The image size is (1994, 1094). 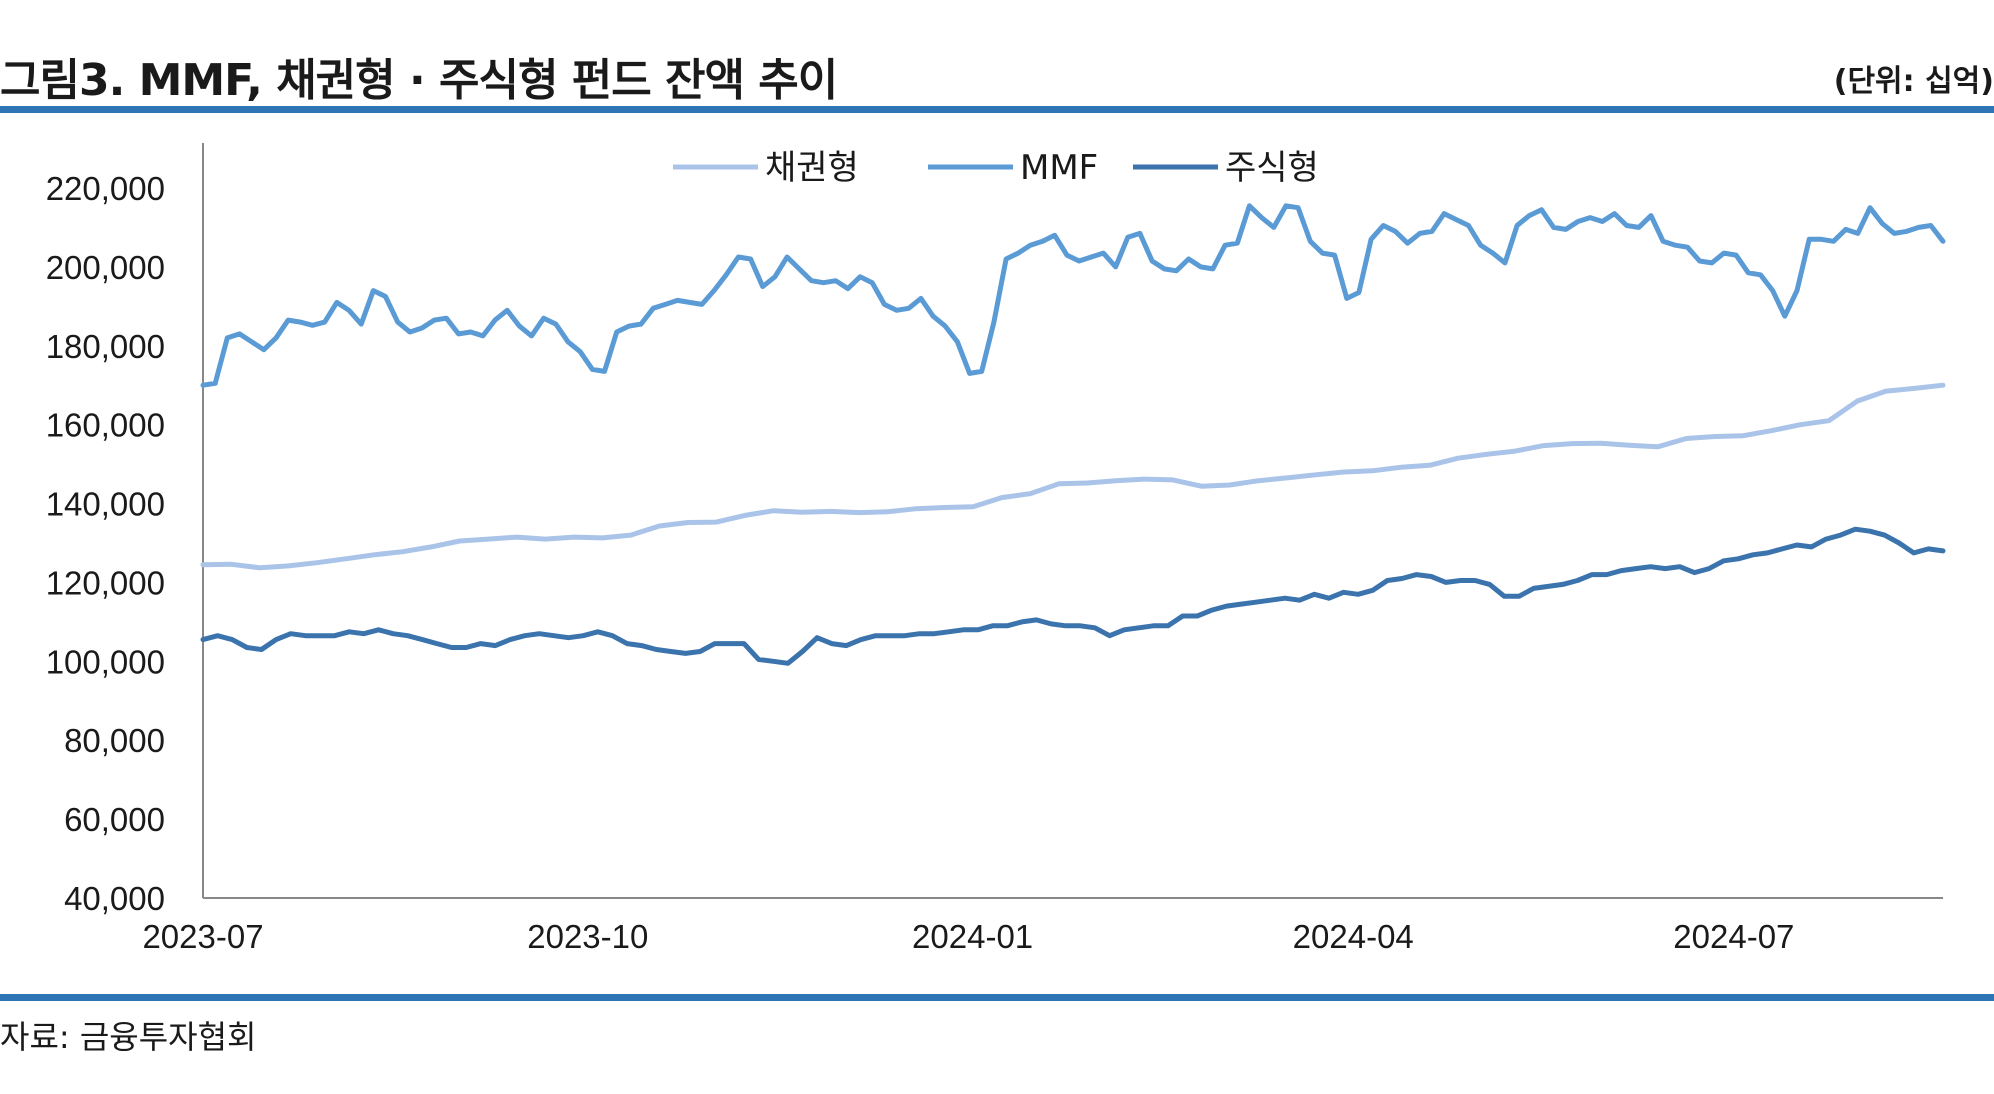 What do you see at coordinates (972, 936) in the screenshot?
I see `x-tick-label: 2024-01` at bounding box center [972, 936].